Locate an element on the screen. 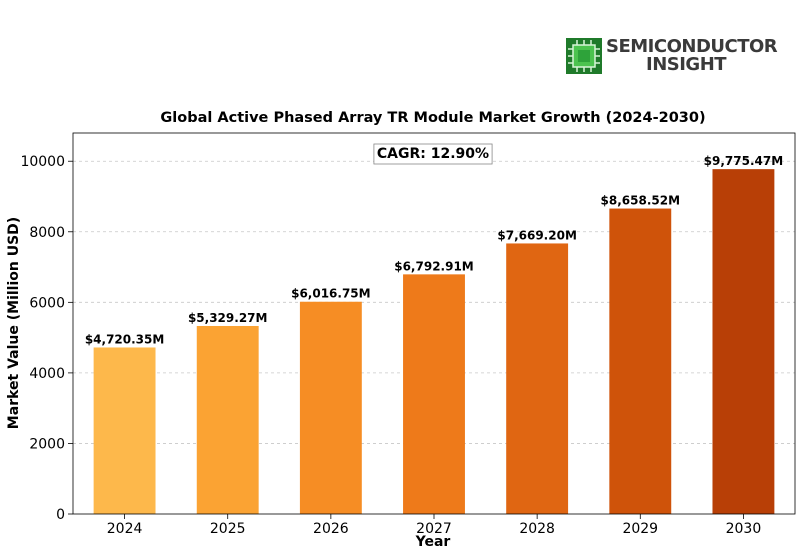 The image size is (800, 553). bar-2030 is located at coordinates (743, 342).